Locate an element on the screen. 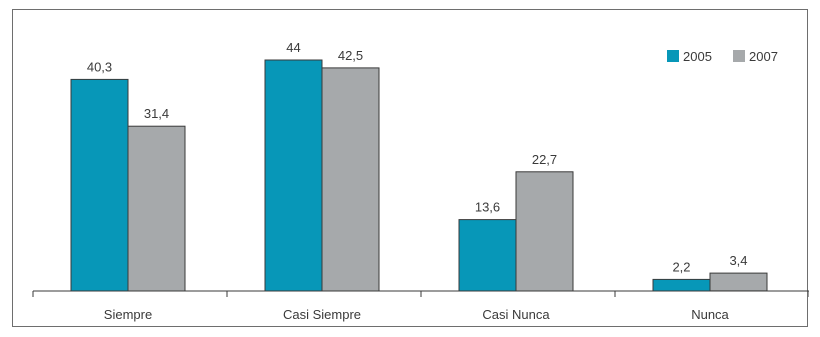  legend-label-2005: 2005 is located at coordinates (697, 56).